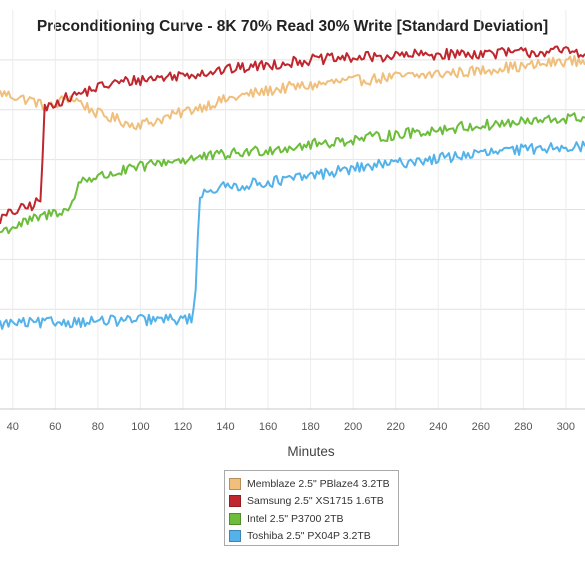  Describe the element at coordinates (438, 427) in the screenshot. I see `x-tick-label: 240` at that location.